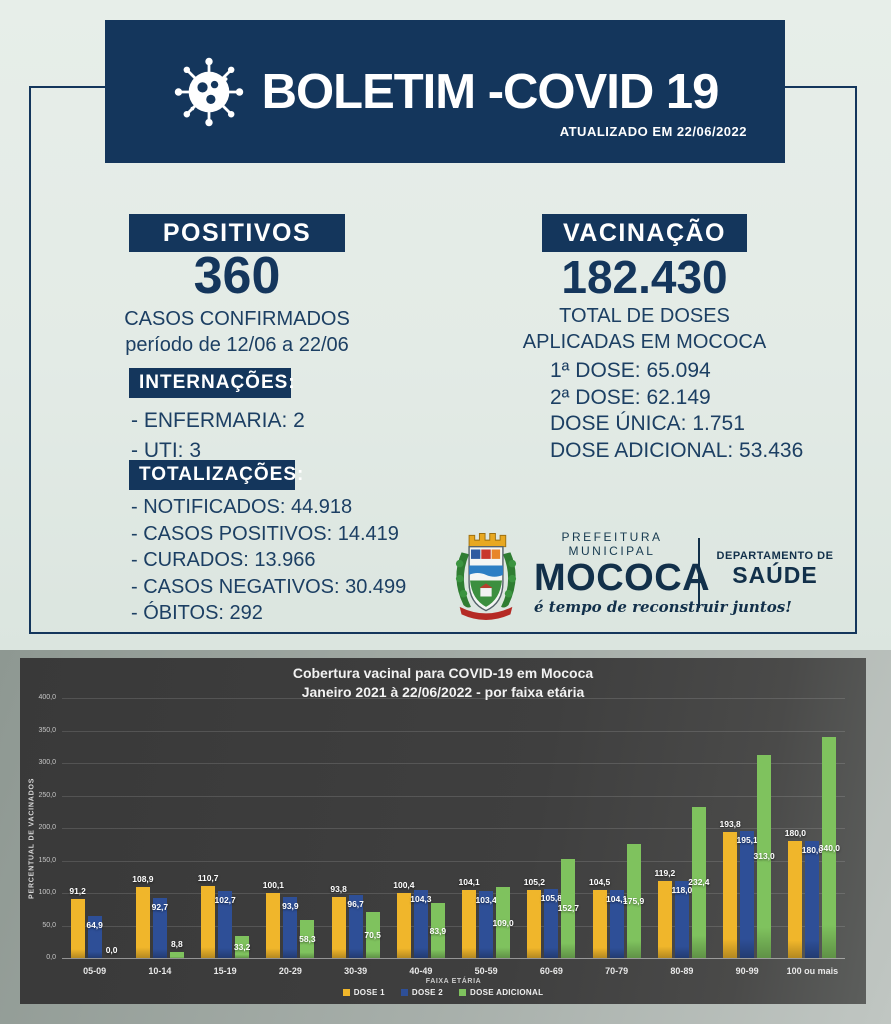  I want to click on department-block: DEPARTAMENTO DE SAÚDE, so click(775, 569).